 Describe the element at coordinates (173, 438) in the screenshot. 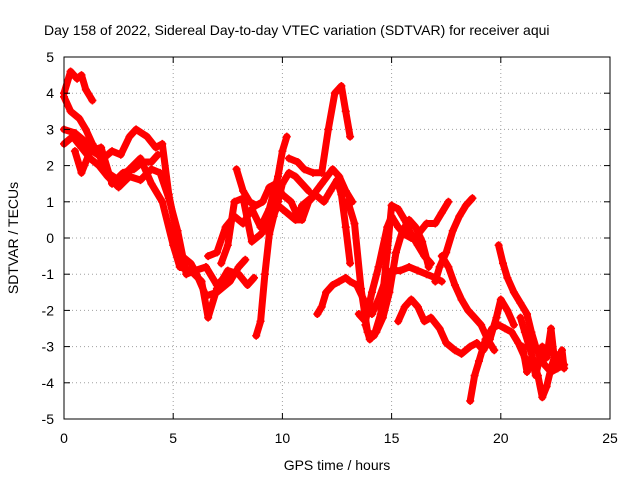

I see `x-tick-label: 5` at that location.